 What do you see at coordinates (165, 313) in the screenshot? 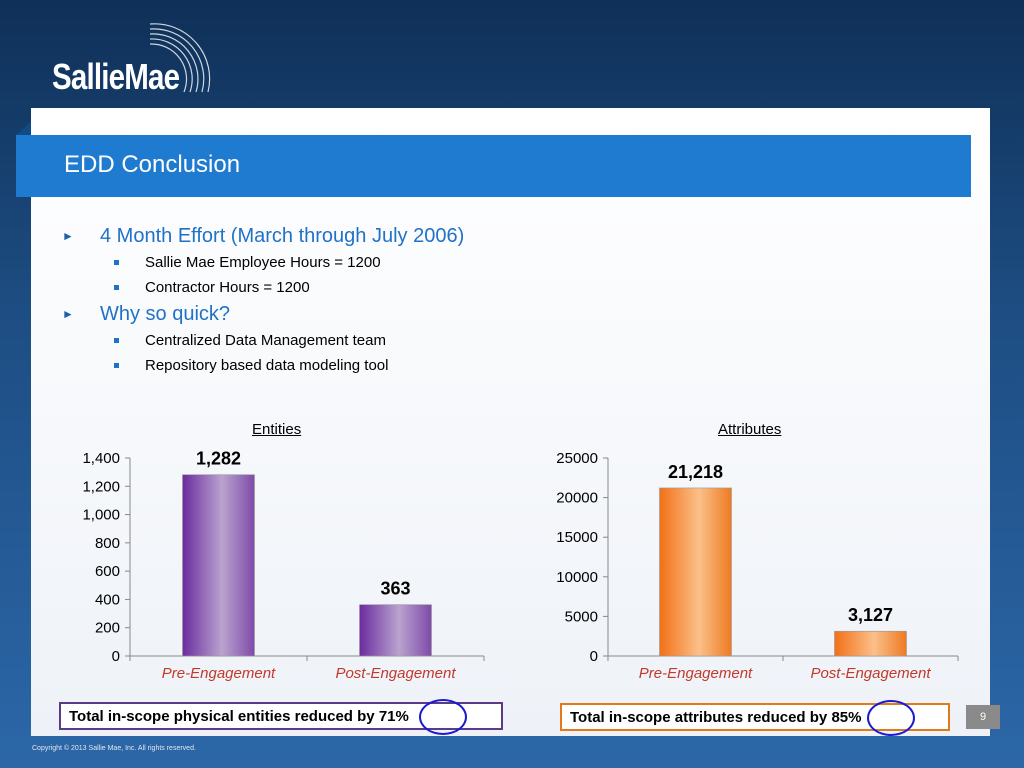
I see `bullet-text: Why so quick?` at bounding box center [165, 313].